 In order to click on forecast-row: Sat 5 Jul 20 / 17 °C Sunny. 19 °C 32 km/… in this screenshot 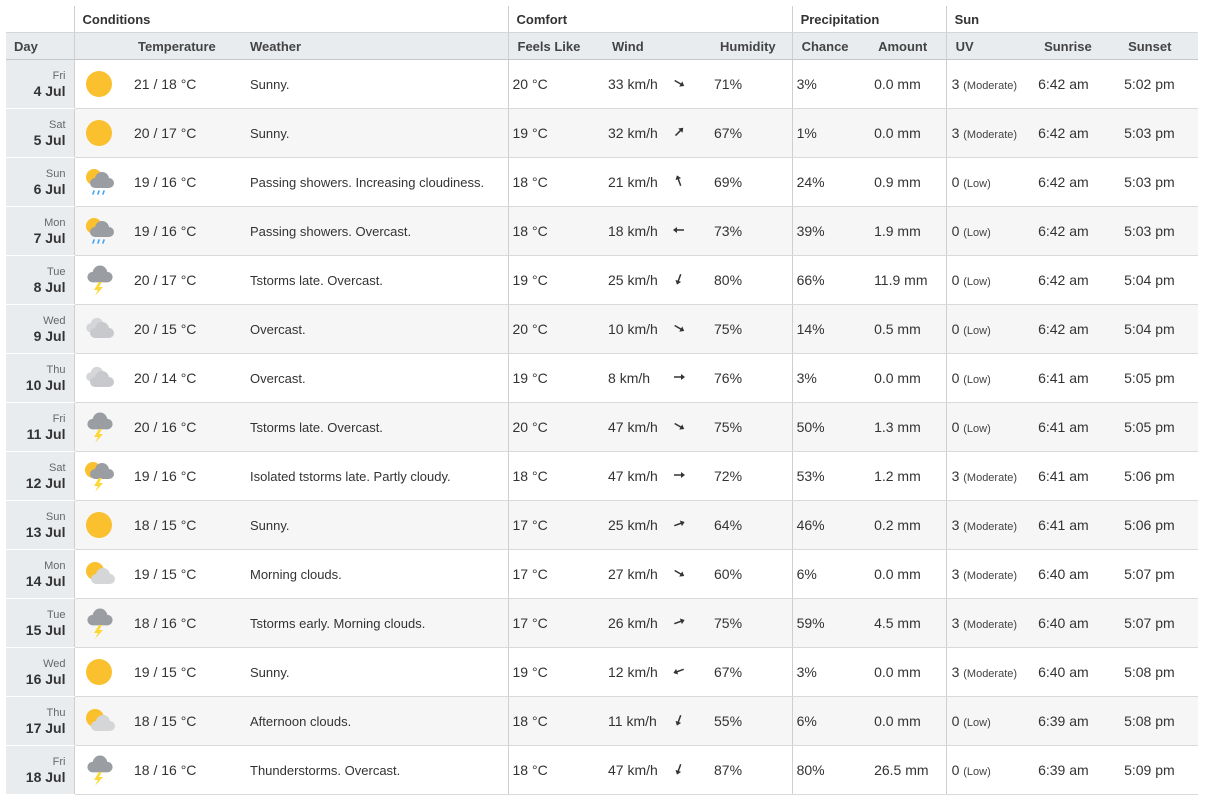, I will do `click(602, 133)`.